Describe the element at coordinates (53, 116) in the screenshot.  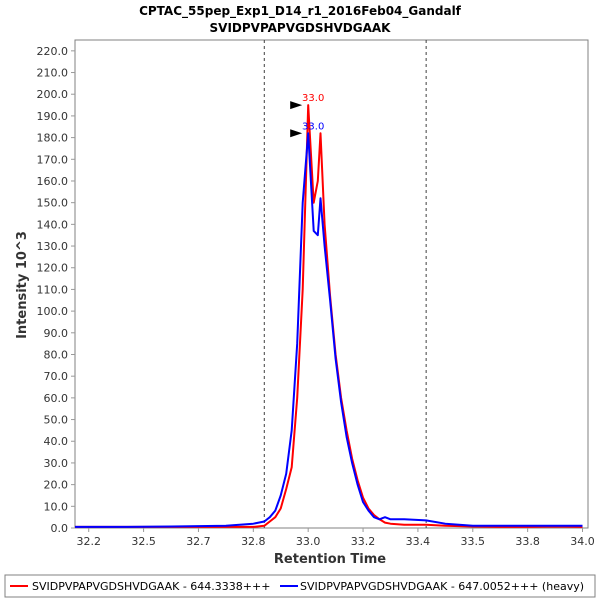
I see `y-tick-label: 190.0` at that location.